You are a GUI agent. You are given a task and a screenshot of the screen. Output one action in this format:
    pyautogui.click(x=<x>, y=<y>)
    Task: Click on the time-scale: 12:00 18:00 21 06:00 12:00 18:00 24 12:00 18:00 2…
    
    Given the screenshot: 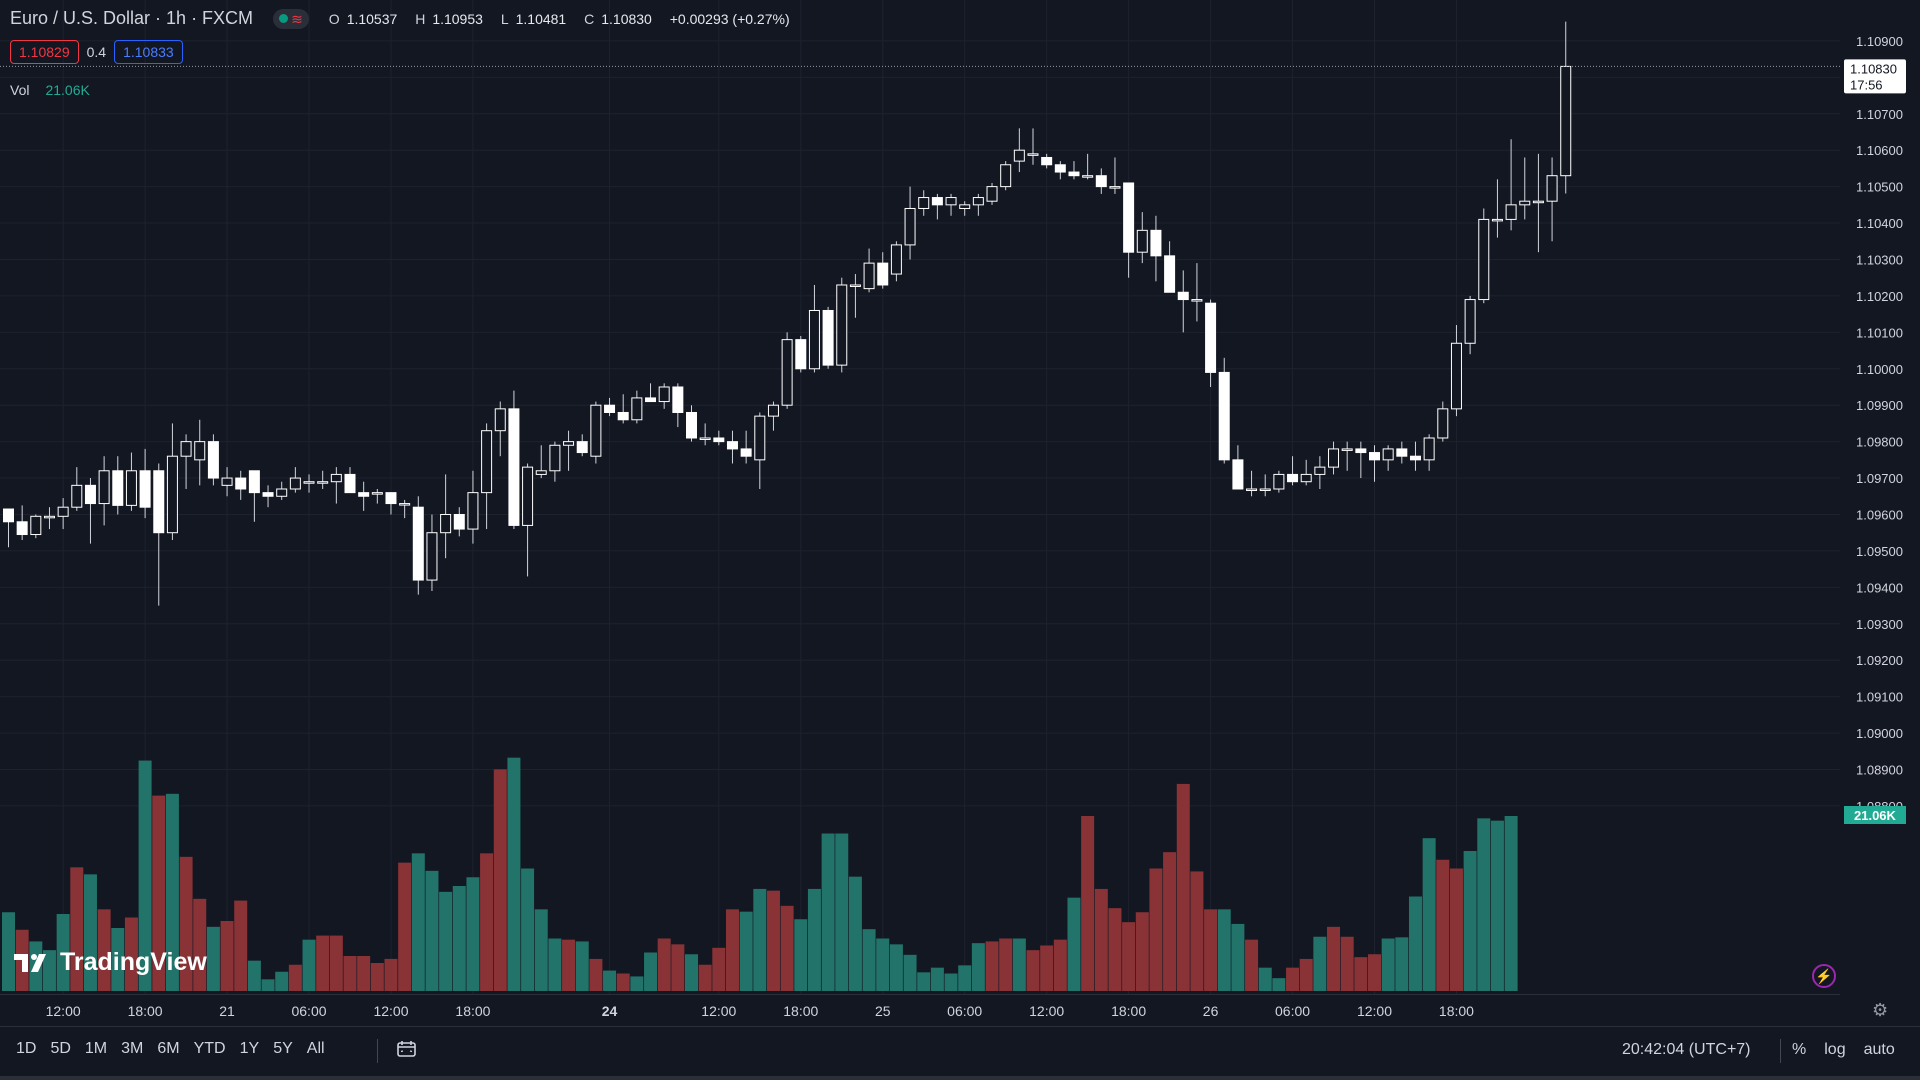 What is the action you would take?
    pyautogui.click(x=920, y=1010)
    